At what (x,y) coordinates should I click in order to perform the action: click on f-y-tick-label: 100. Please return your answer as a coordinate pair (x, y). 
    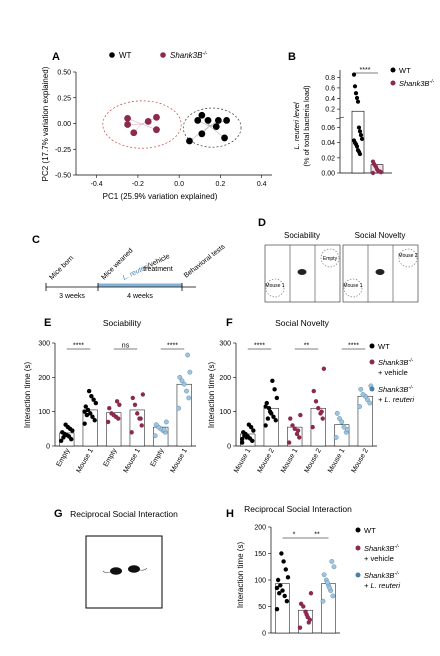
    Looking at the image, I should click on (225, 412).